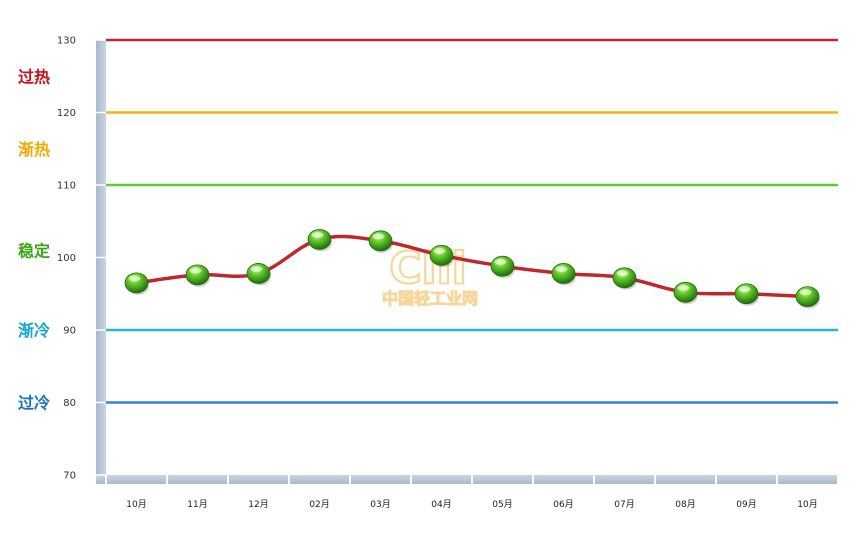 The height and width of the screenshot is (546, 864). I want to click on zone-label: 渐冷, so click(34, 330).